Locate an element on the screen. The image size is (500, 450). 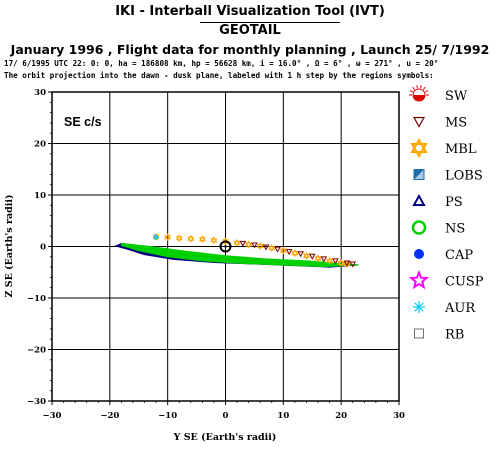
star-icon is located at coordinates (419, 279).